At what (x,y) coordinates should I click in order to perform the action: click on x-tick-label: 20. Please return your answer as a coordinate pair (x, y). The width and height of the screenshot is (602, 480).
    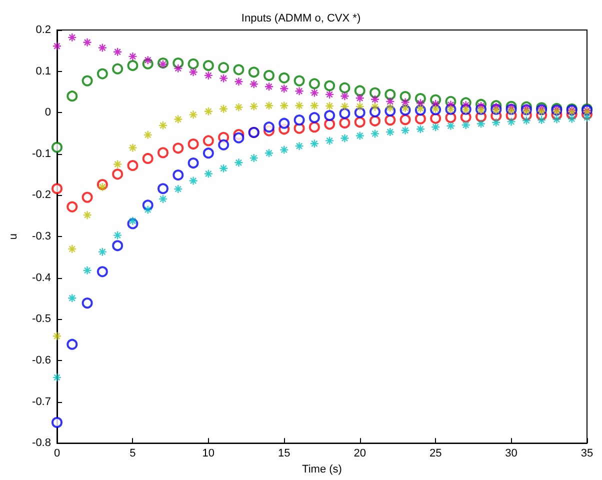
    Looking at the image, I should click on (360, 454).